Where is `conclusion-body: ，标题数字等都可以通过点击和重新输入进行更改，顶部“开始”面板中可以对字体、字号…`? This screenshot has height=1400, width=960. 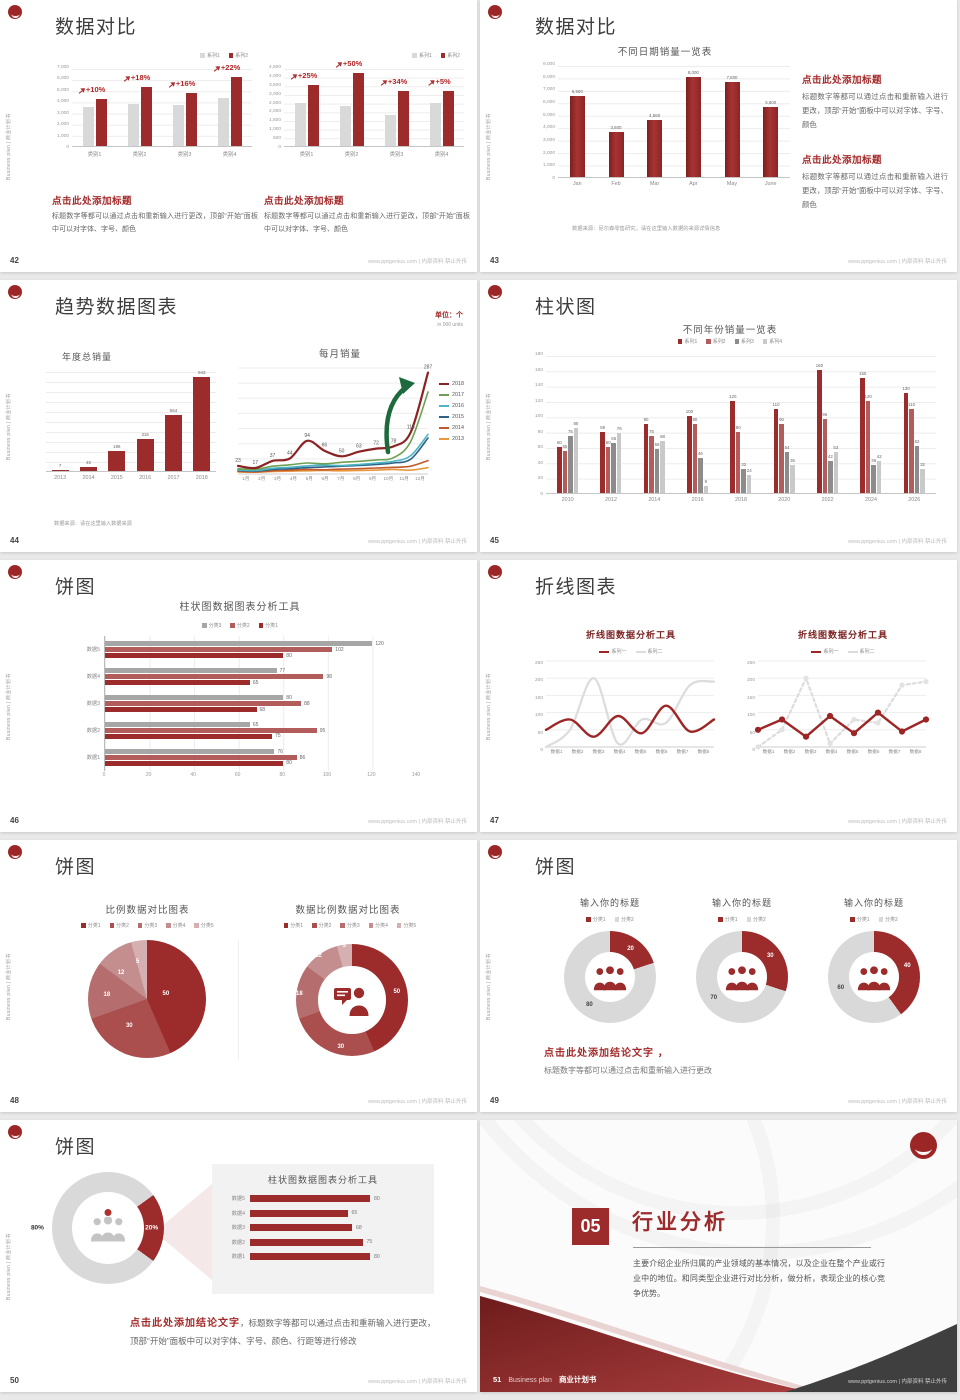 conclusion-body: ，标题数字等都可以通过点击和重新输入进行更改，顶部“开始”面板中可以对字体、字号… is located at coordinates (283, 1332).